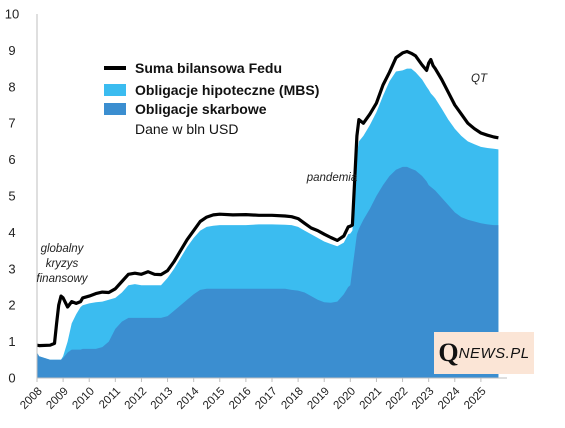 The image size is (565, 428). I want to click on y-tick-label: 4, so click(11, 232).